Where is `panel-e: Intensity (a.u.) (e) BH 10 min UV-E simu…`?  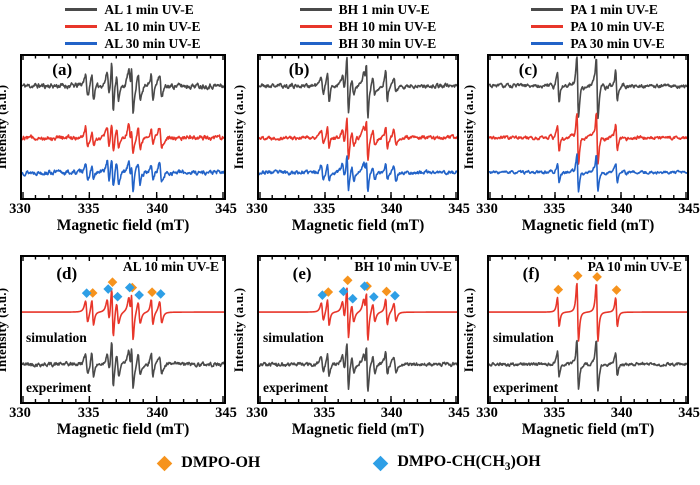
panel-e: Intensity (a.u.) (e) BH 10 min UV-E simu… is located at coordinates (350, 346).